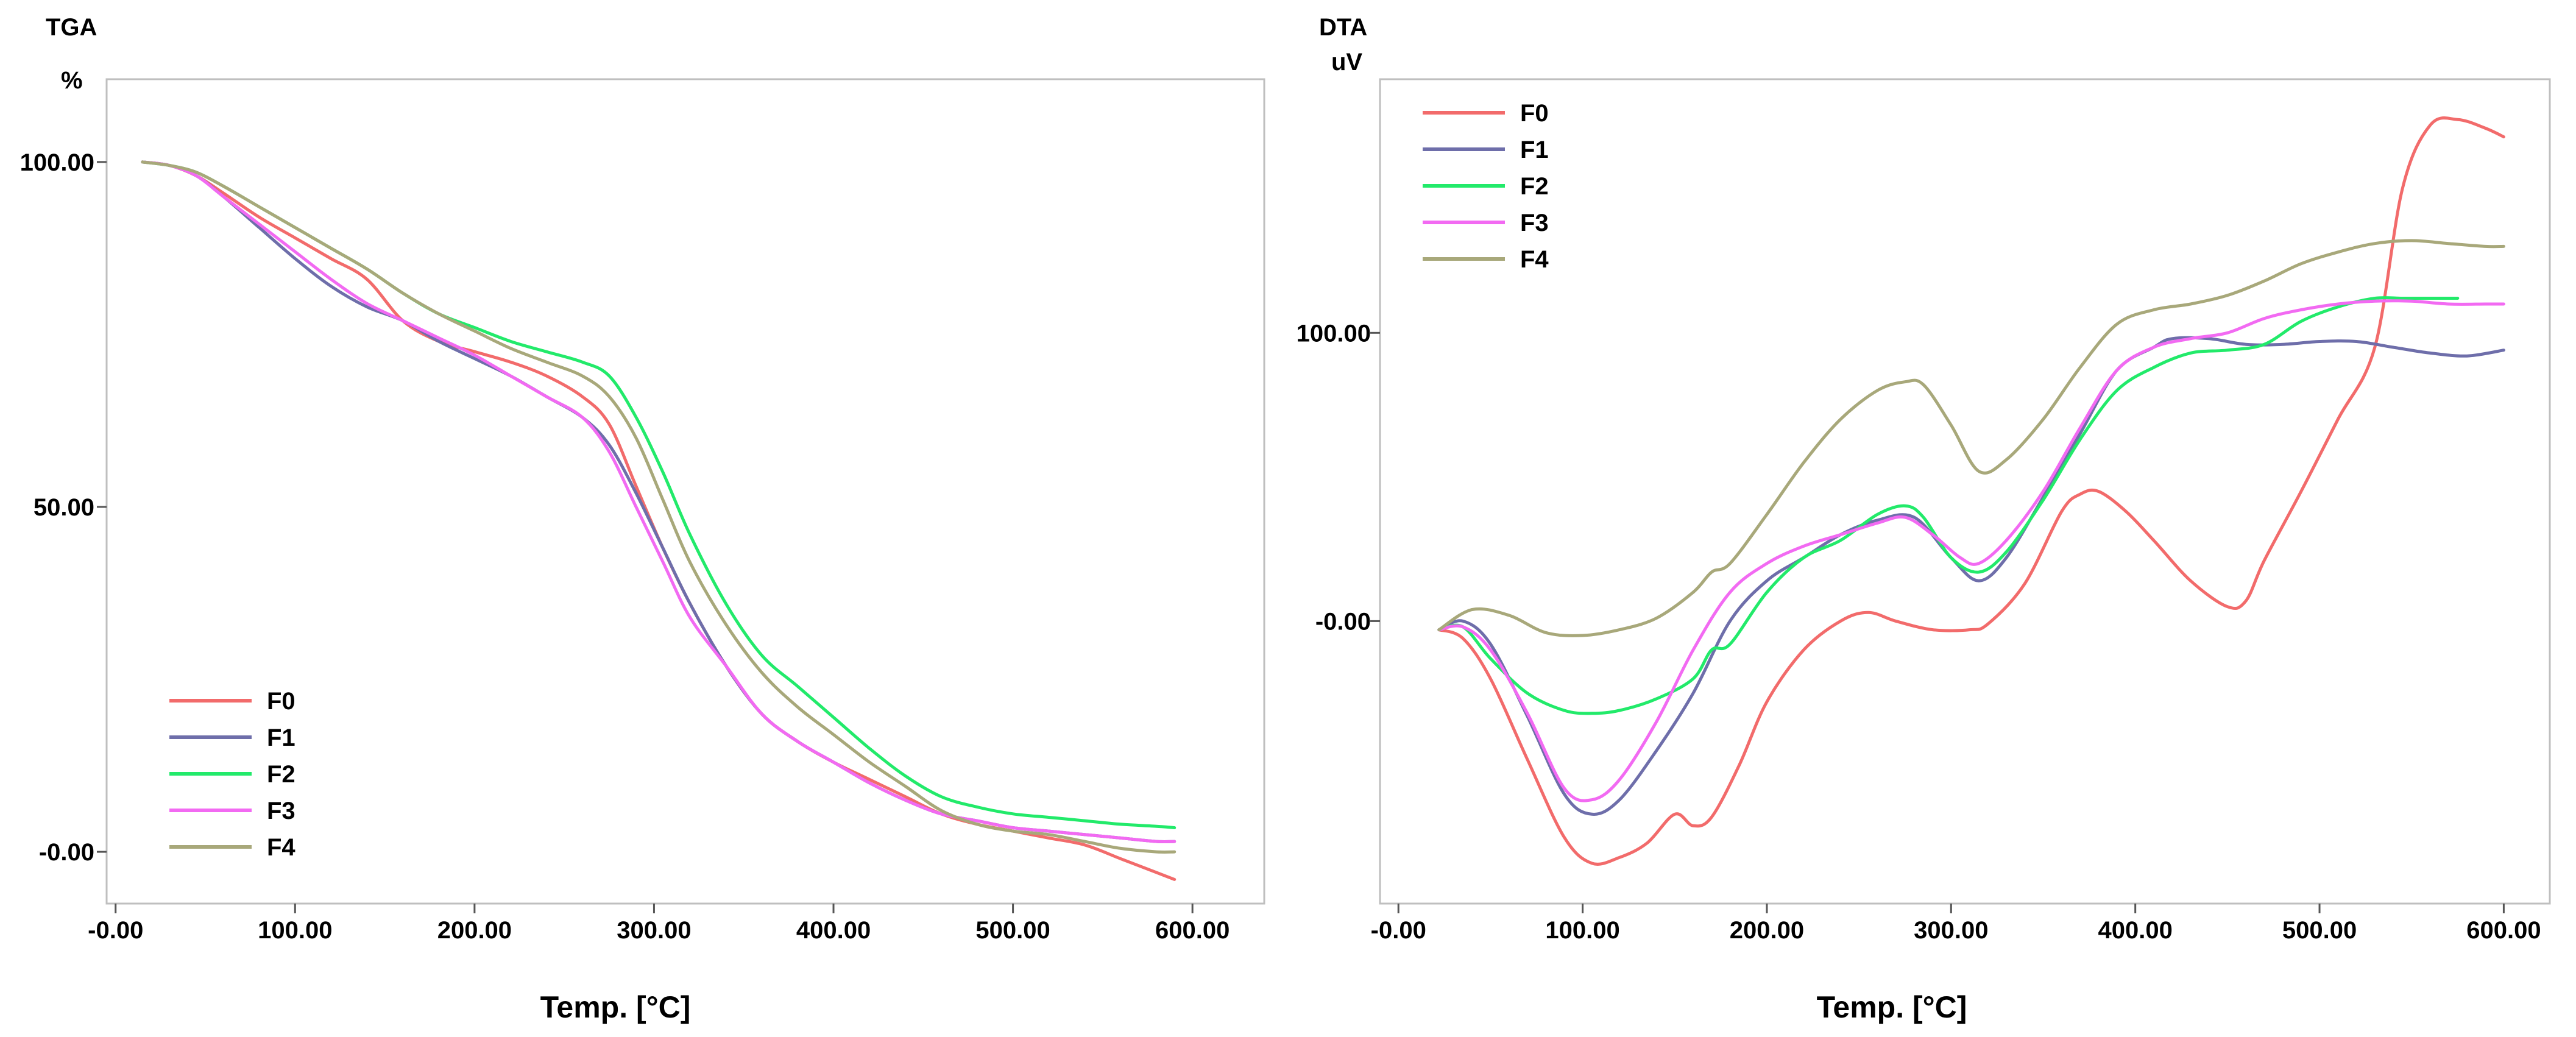 This screenshot has width=2576, height=1037. What do you see at coordinates (72, 80) in the screenshot?
I see `tga-ylabel: %` at bounding box center [72, 80].